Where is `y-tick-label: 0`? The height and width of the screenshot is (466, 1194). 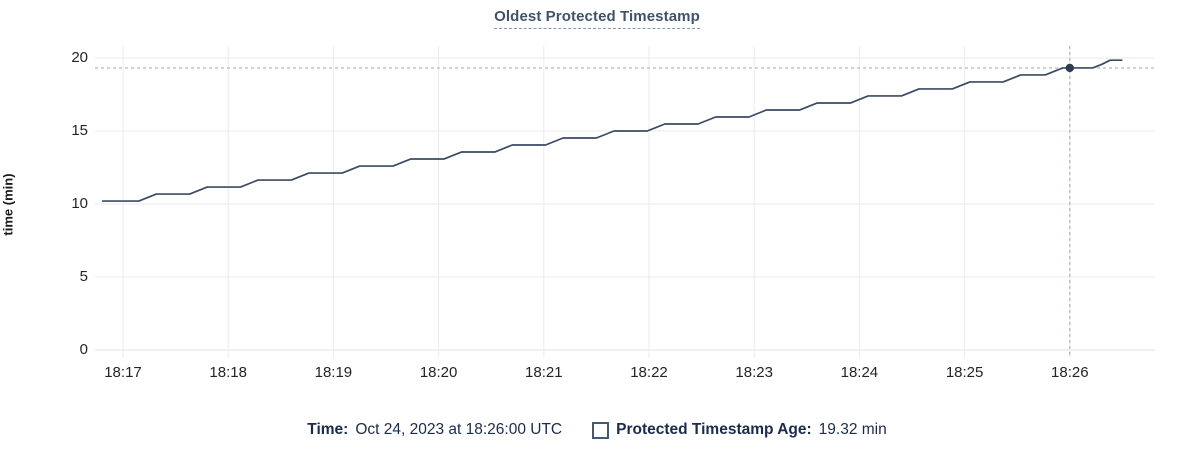
y-tick-label: 0 is located at coordinates (83, 349).